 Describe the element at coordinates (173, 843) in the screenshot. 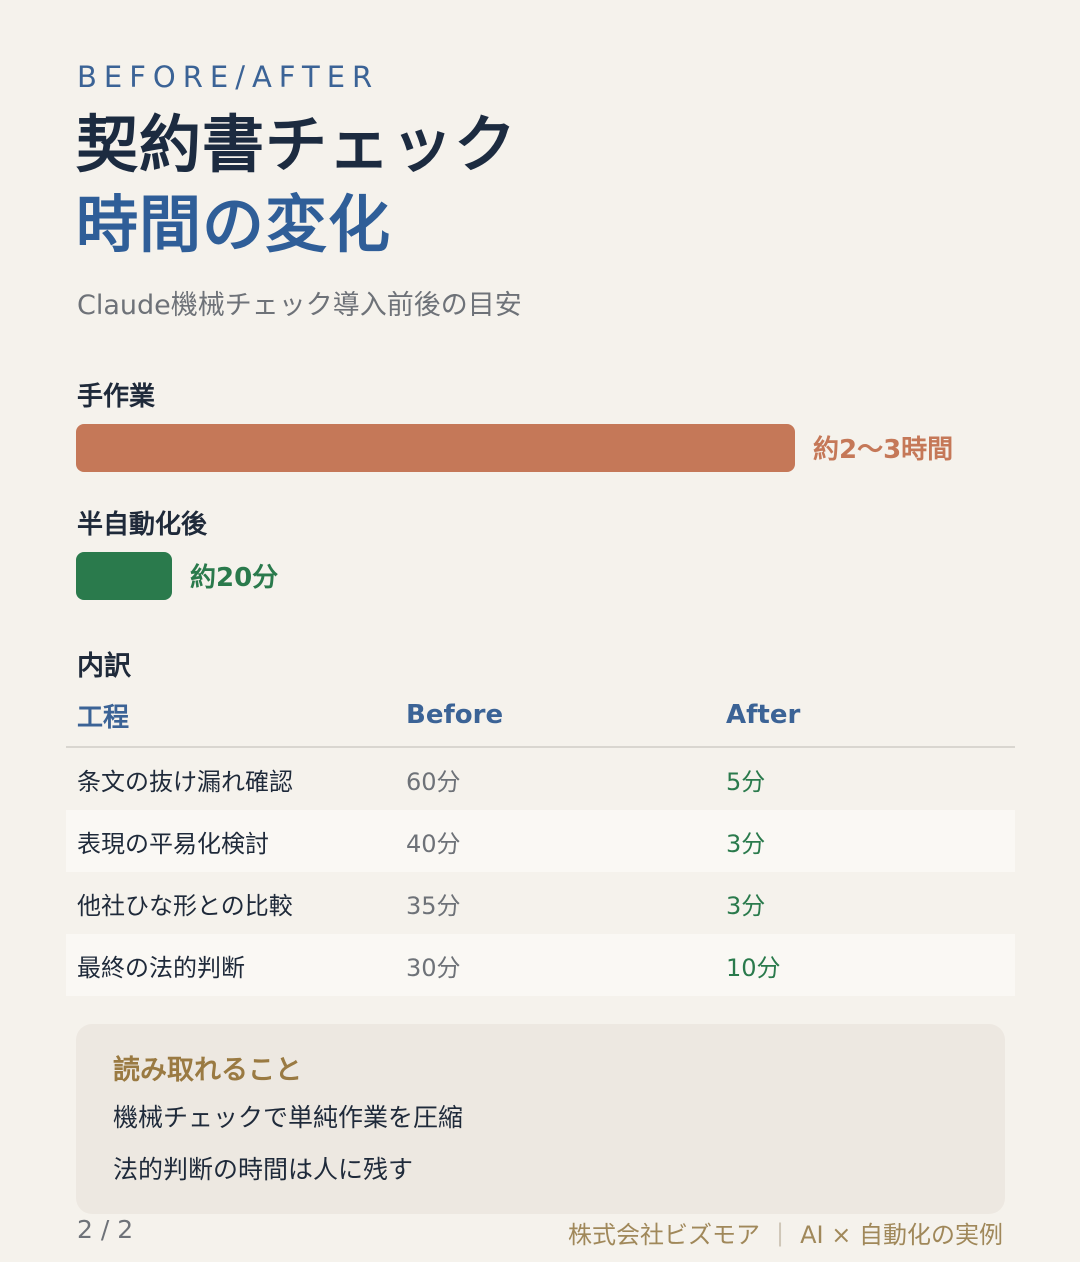

I see `cell-task: 表現の平易化検討` at that location.